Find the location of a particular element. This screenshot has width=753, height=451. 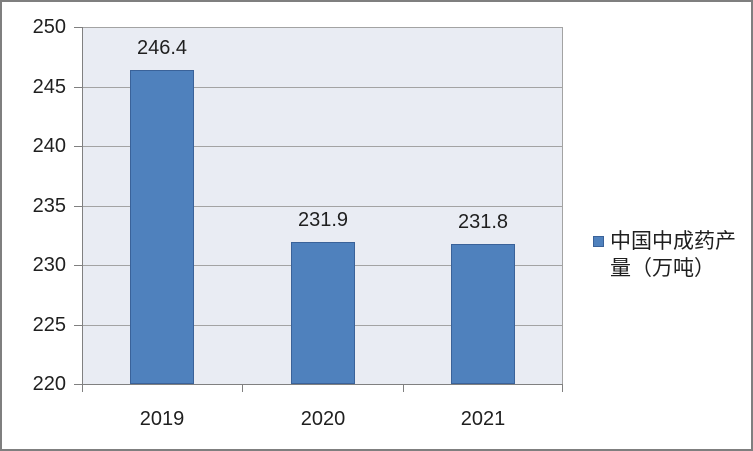

y-axis-line is located at coordinates (82, 206).